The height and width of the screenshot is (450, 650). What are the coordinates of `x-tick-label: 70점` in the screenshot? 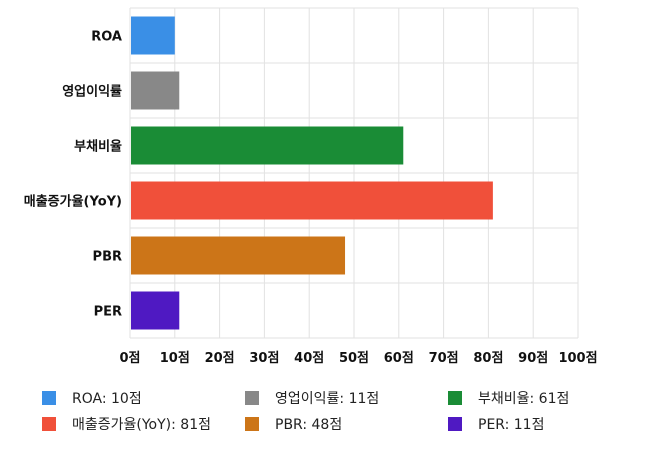 It's located at (444, 358).